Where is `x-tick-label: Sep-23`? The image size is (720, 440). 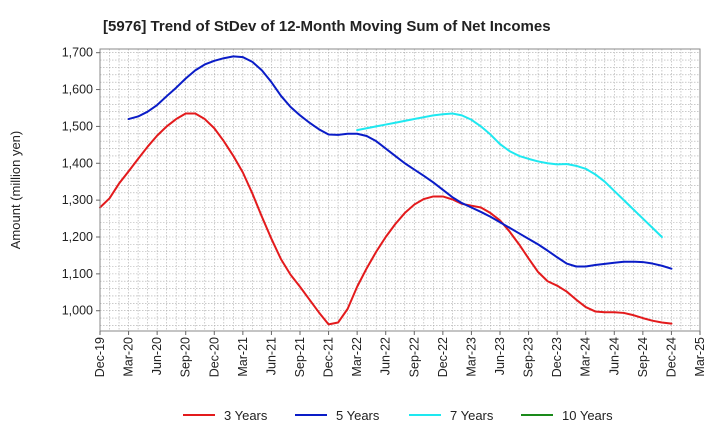 x-tick-label: Sep-23 is located at coordinates (529, 357).